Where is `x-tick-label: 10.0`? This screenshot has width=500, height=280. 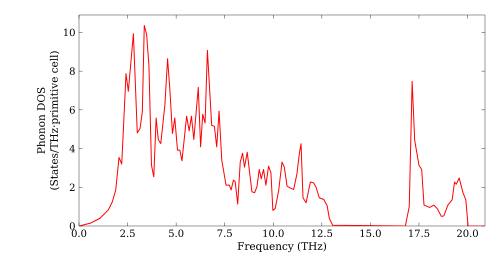 x-tick-label: 10.0 is located at coordinates (273, 234).